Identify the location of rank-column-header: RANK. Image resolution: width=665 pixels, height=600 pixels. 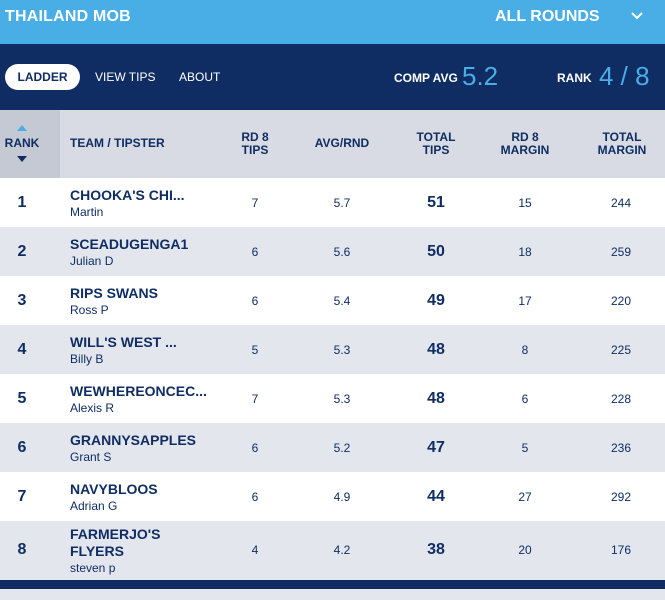
(22, 143).